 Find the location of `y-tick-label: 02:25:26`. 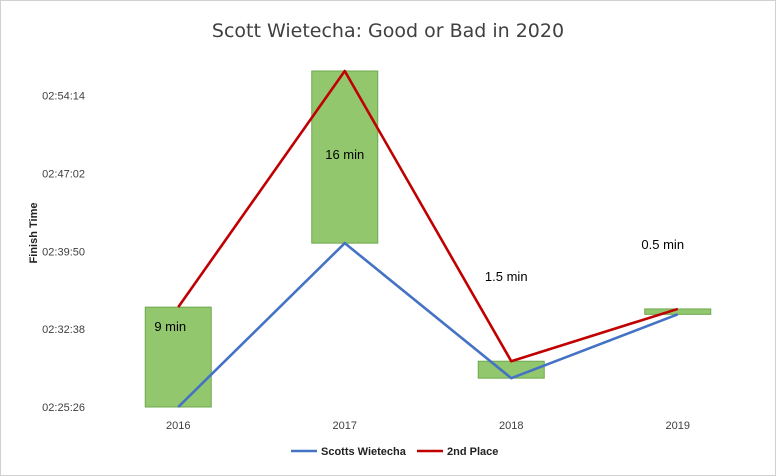

y-tick-label: 02:25:26 is located at coordinates (63, 408).